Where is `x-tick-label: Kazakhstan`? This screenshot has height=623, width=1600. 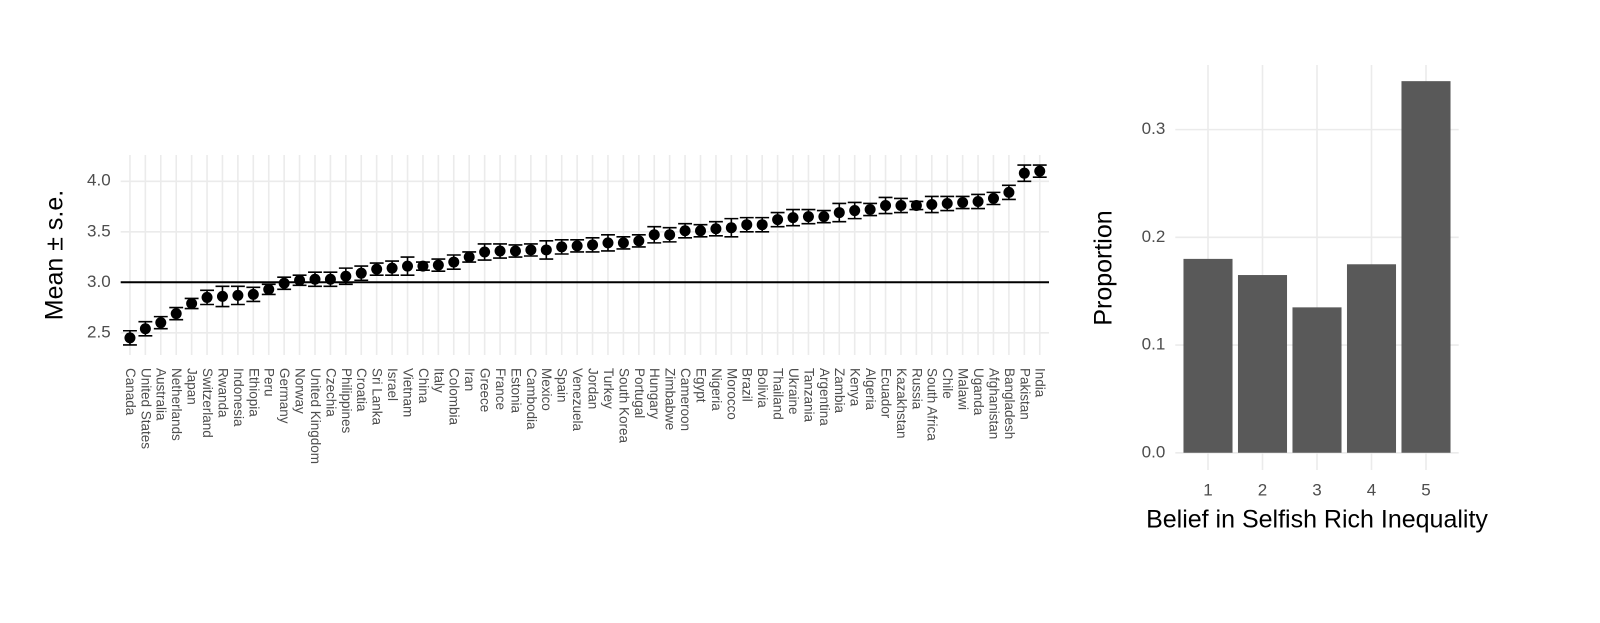
x-tick-label: Kazakhstan is located at coordinates (901, 403).